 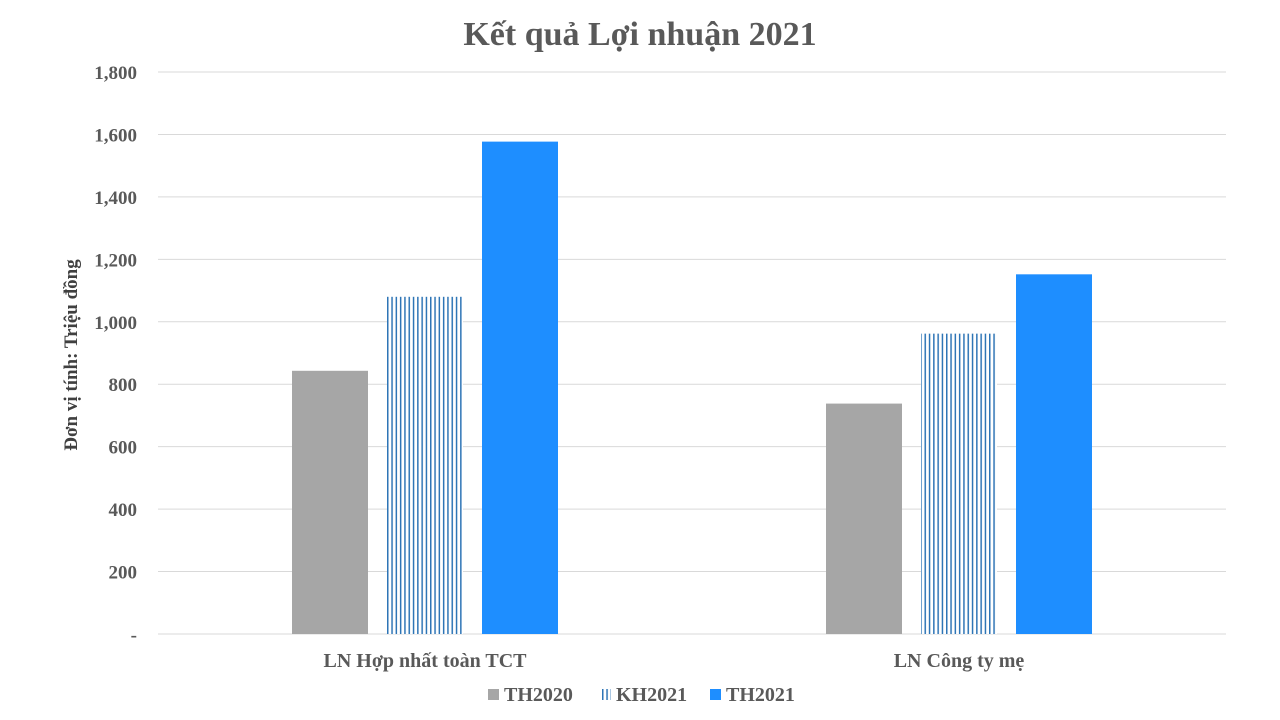 What do you see at coordinates (134, 635) in the screenshot?
I see `y-tick-label: -` at bounding box center [134, 635].